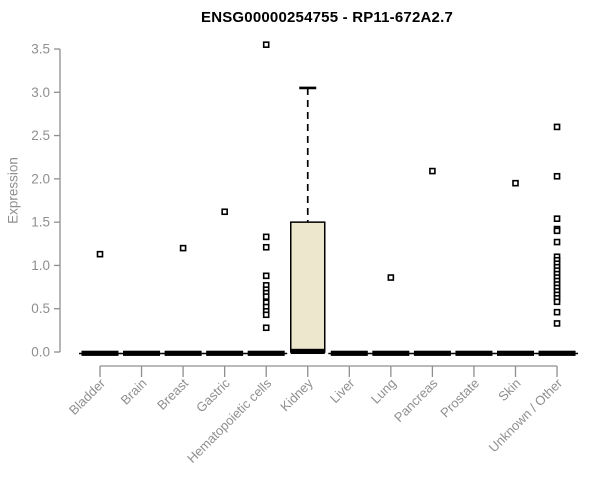 The image size is (600, 500). Describe the element at coordinates (213, 395) in the screenshot. I see `x-tick-label: Gastric` at that location.